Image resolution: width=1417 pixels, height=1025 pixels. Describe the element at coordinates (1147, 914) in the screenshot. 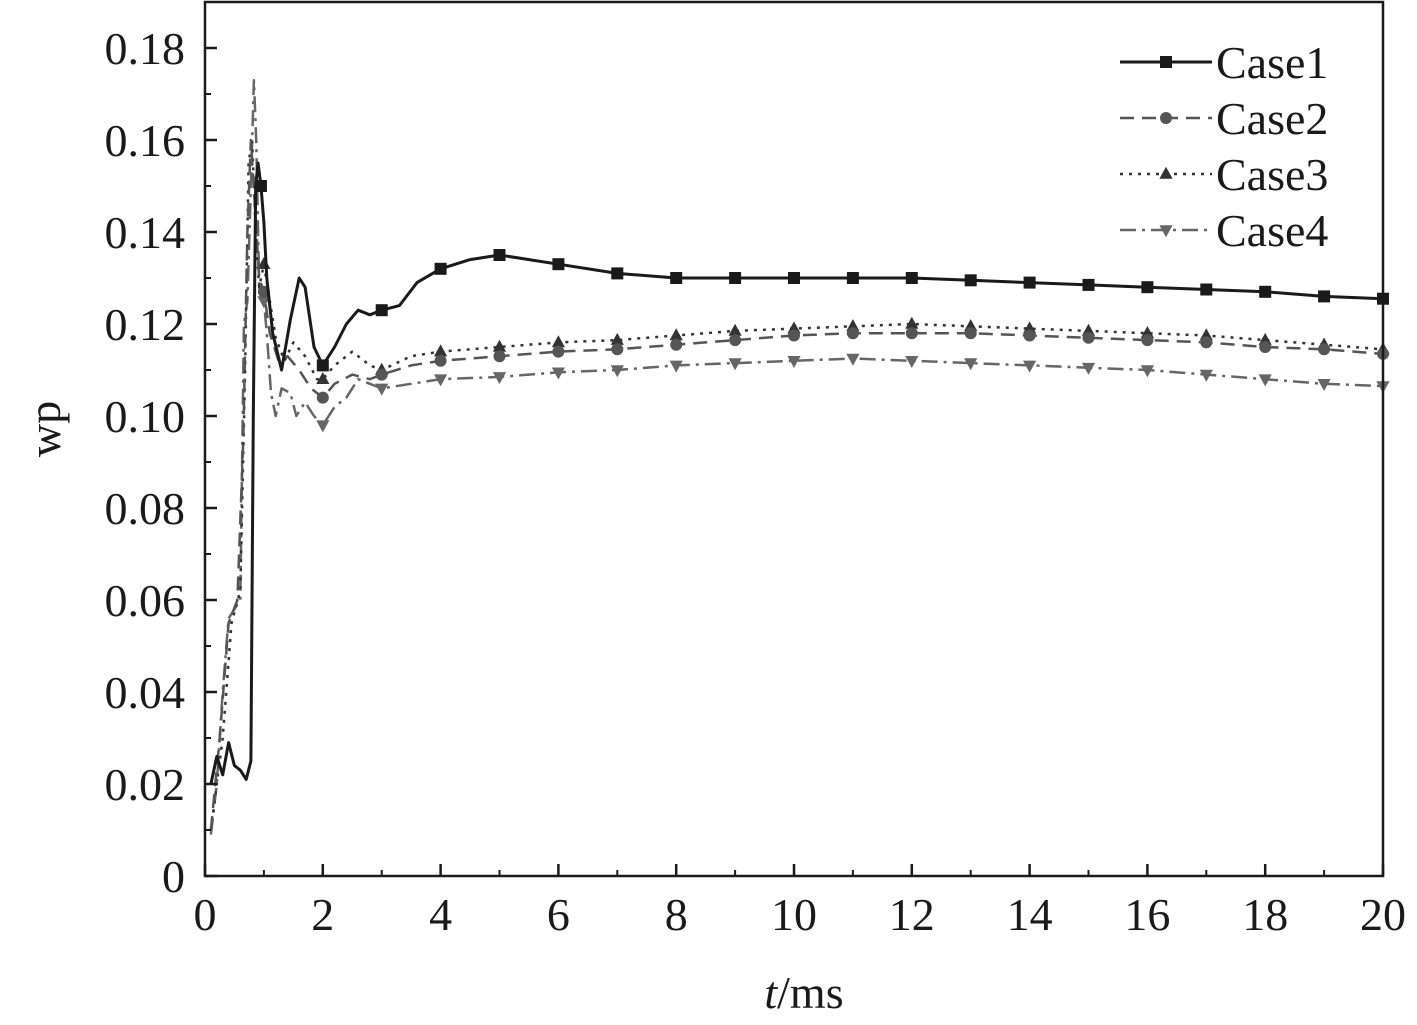

I see `x-tick-label: 16` at that location.